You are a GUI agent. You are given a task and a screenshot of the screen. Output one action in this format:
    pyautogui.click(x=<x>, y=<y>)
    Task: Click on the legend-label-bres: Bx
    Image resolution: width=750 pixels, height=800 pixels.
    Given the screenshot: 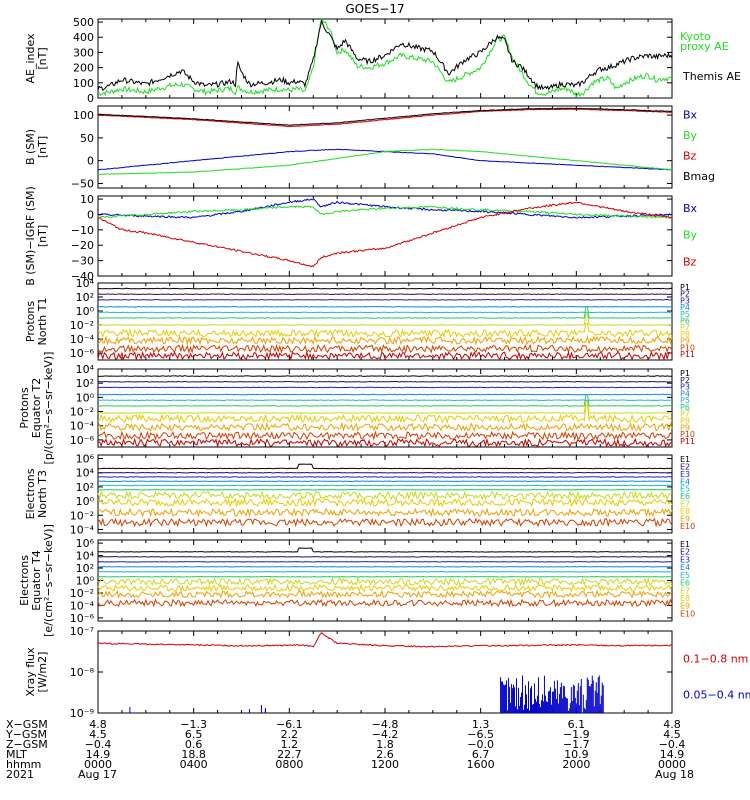 What is the action you would take?
    pyautogui.click(x=690, y=208)
    